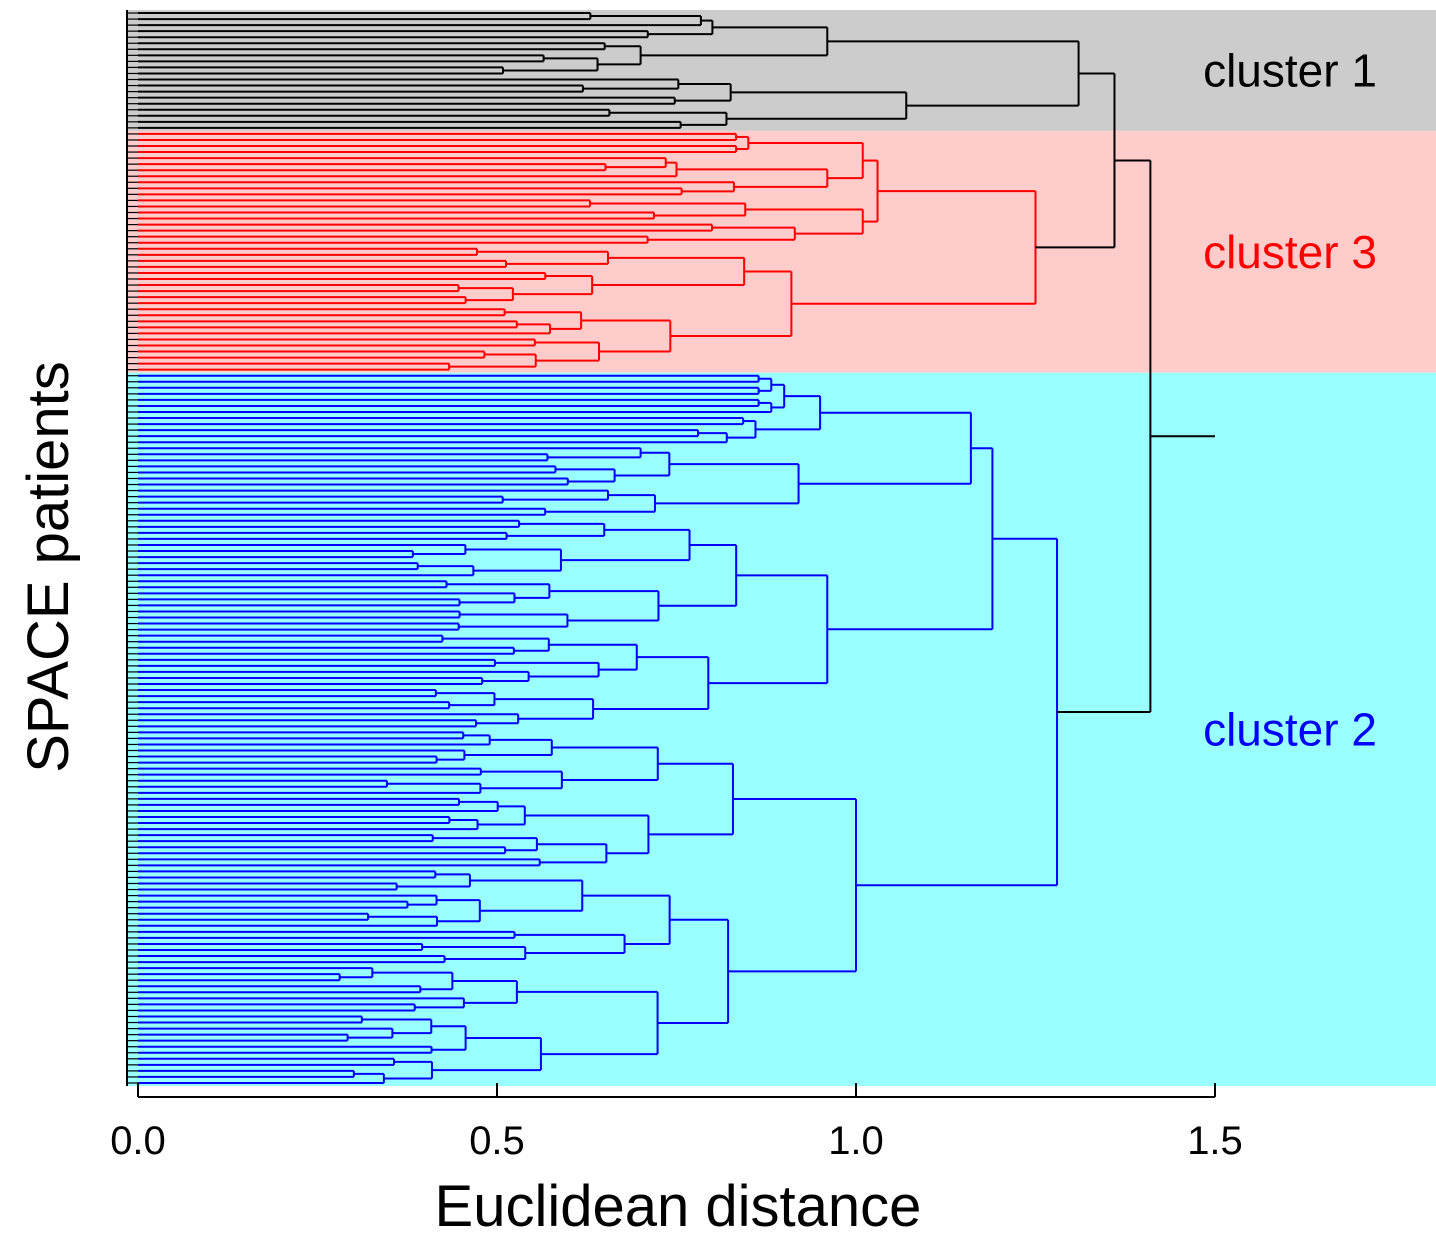  I want to click on x-axis-label: Euclidean distance, so click(678, 1204).